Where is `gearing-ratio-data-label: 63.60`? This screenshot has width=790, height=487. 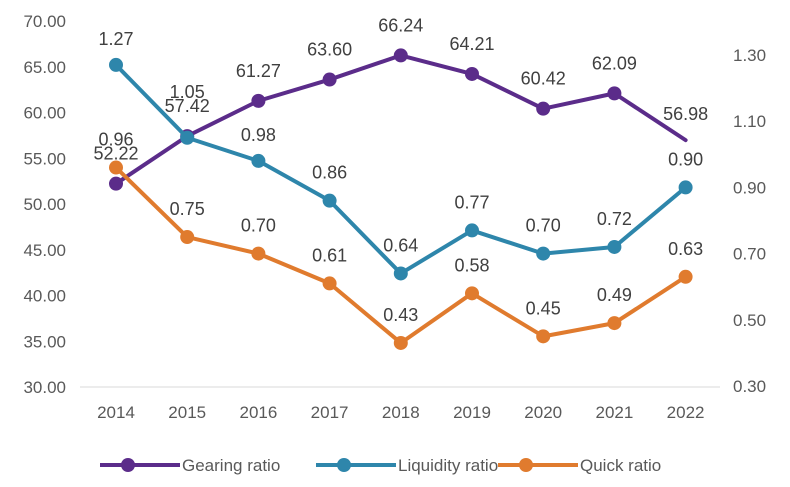 gearing-ratio-data-label: 63.60 is located at coordinates (329, 50).